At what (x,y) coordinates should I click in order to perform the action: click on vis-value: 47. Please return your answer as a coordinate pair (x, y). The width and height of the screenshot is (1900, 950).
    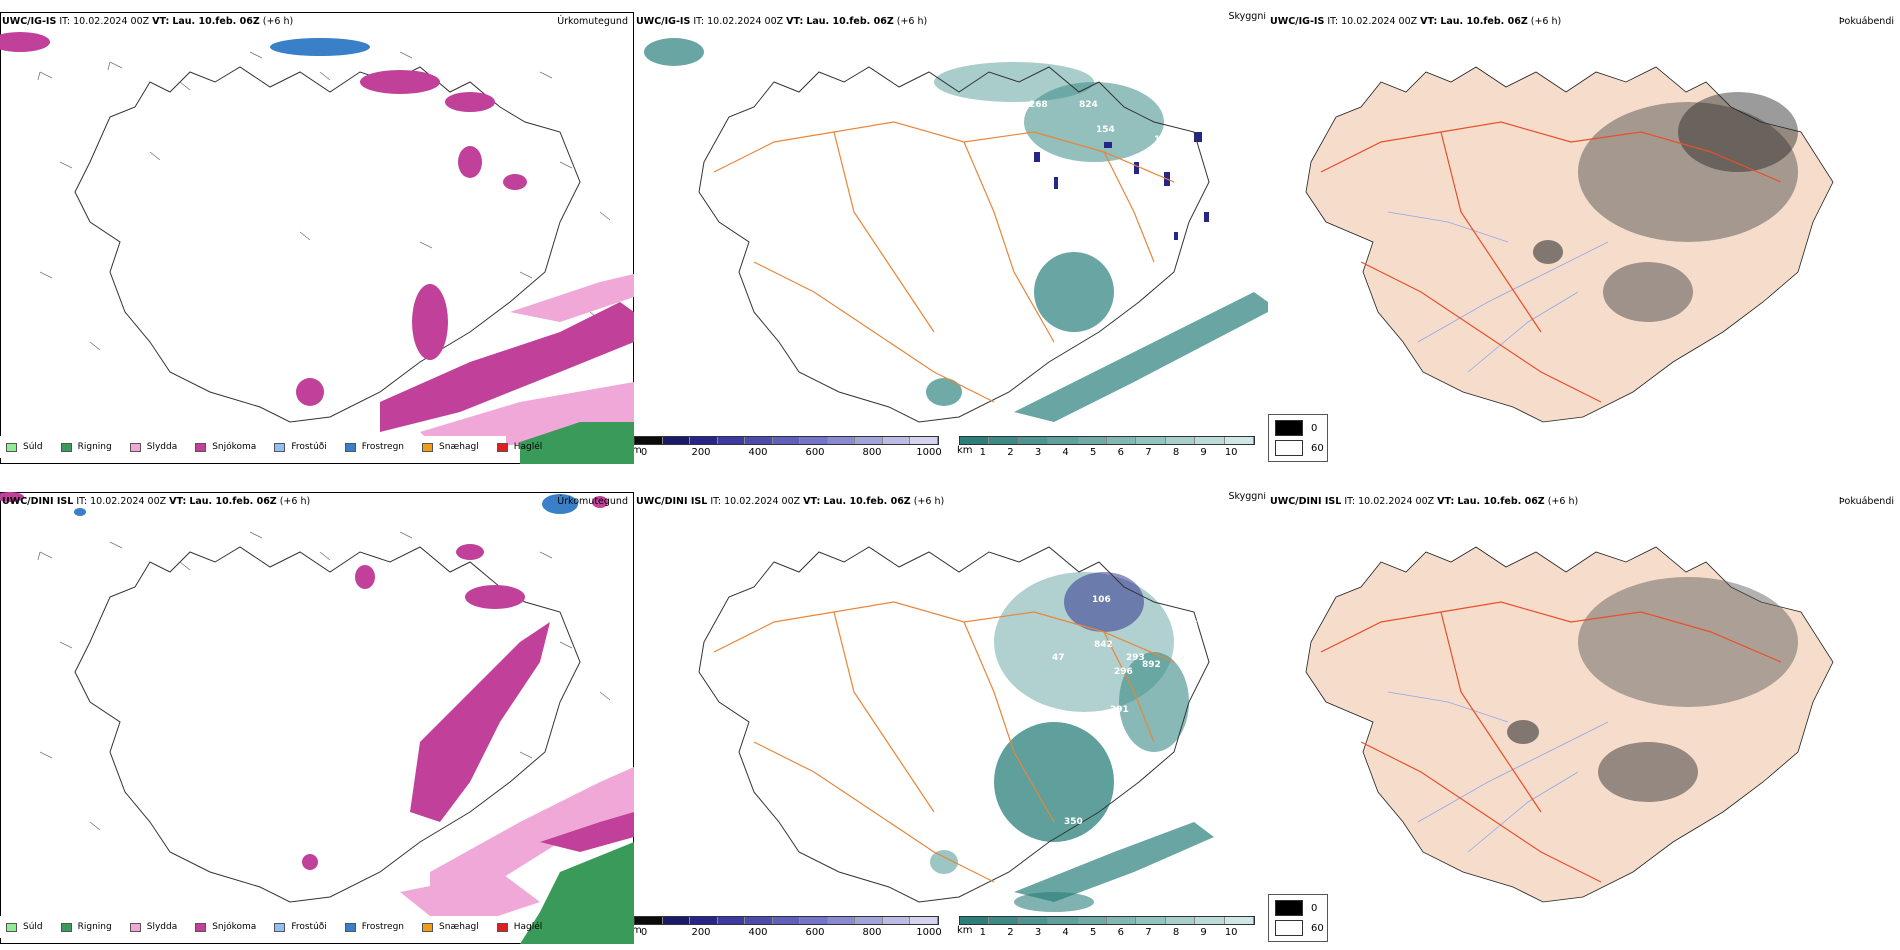
    Looking at the image, I should click on (1058, 658).